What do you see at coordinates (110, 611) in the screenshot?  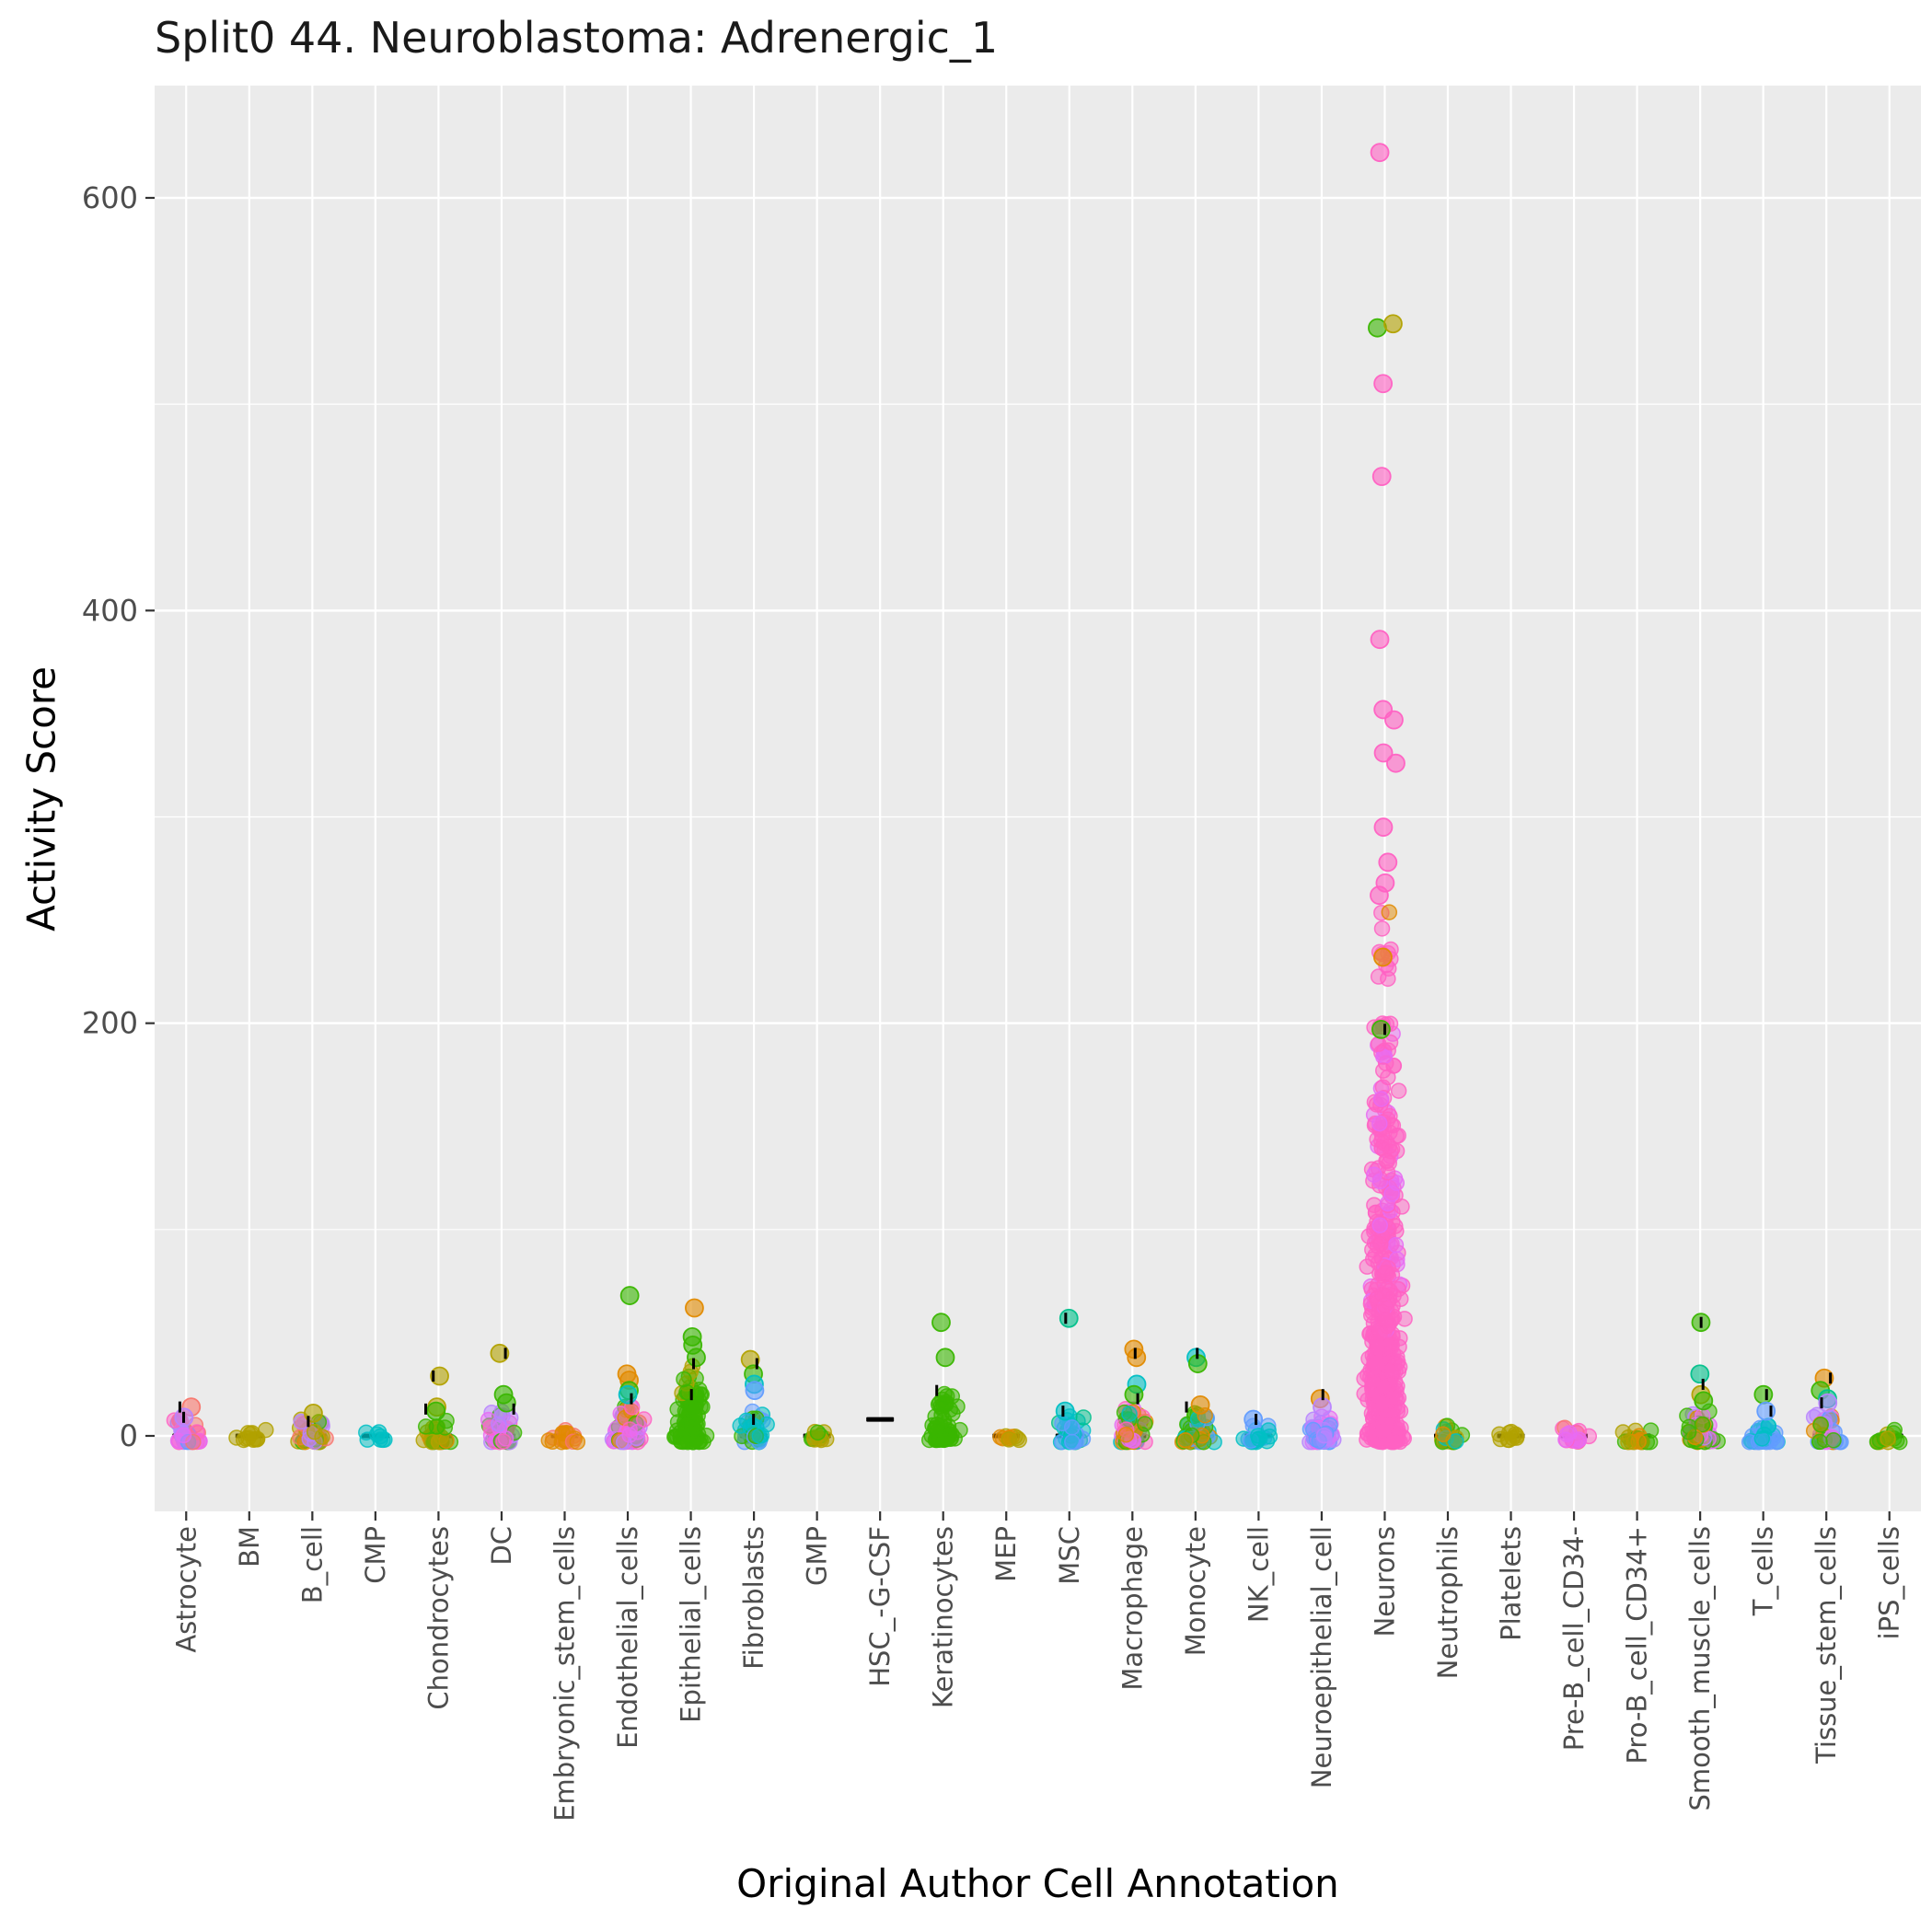 I see `y-tick-label: 400` at bounding box center [110, 611].